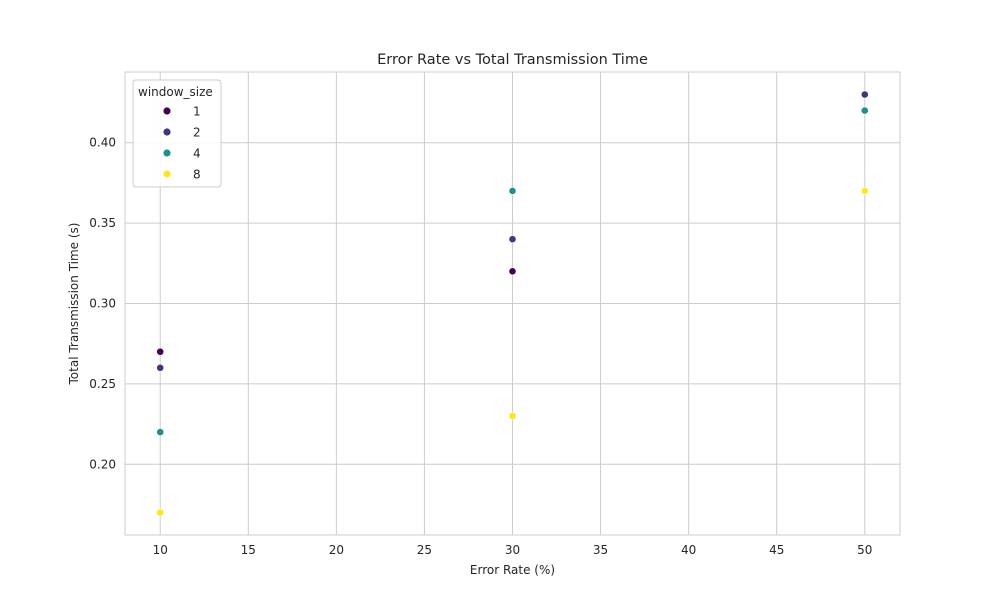 Image resolution: width=1000 pixels, height=600 pixels. I want to click on y-tick-label: 0.30, so click(102, 304).